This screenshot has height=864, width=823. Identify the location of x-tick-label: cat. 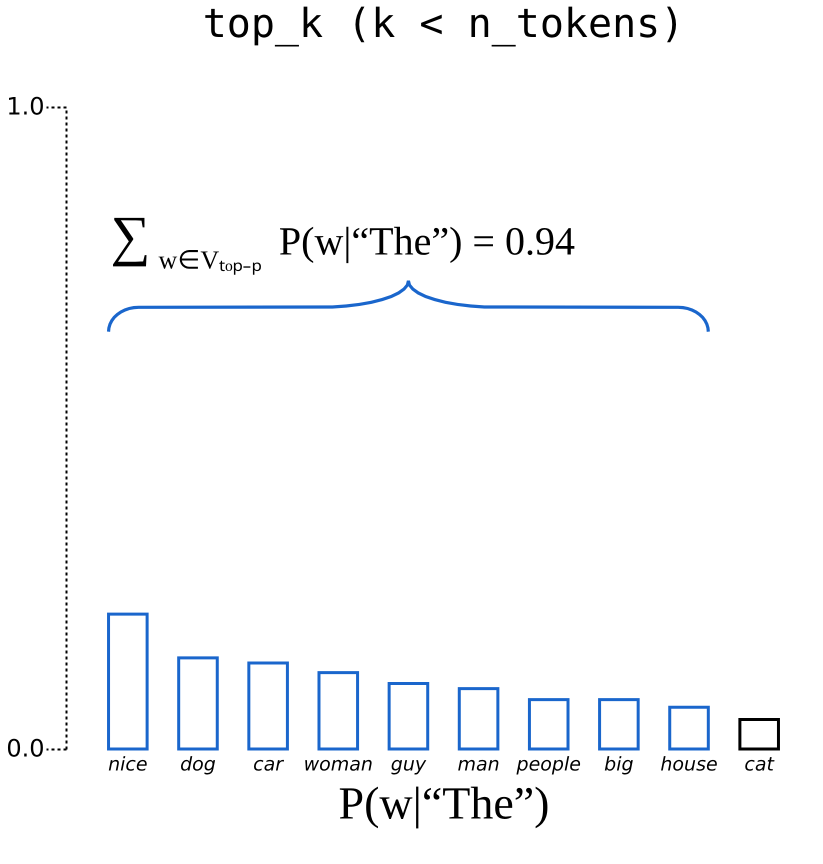
(760, 765).